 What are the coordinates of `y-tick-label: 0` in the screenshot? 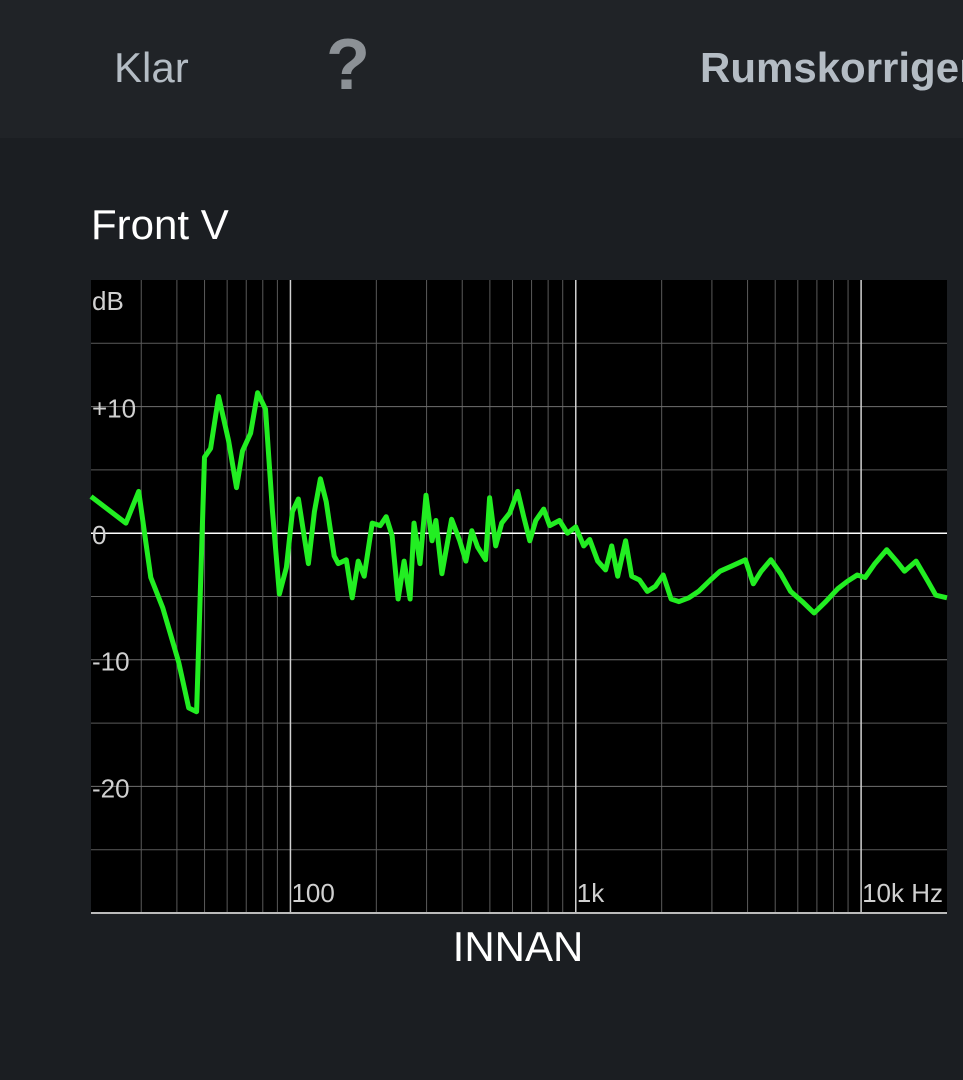 It's located at (99, 535).